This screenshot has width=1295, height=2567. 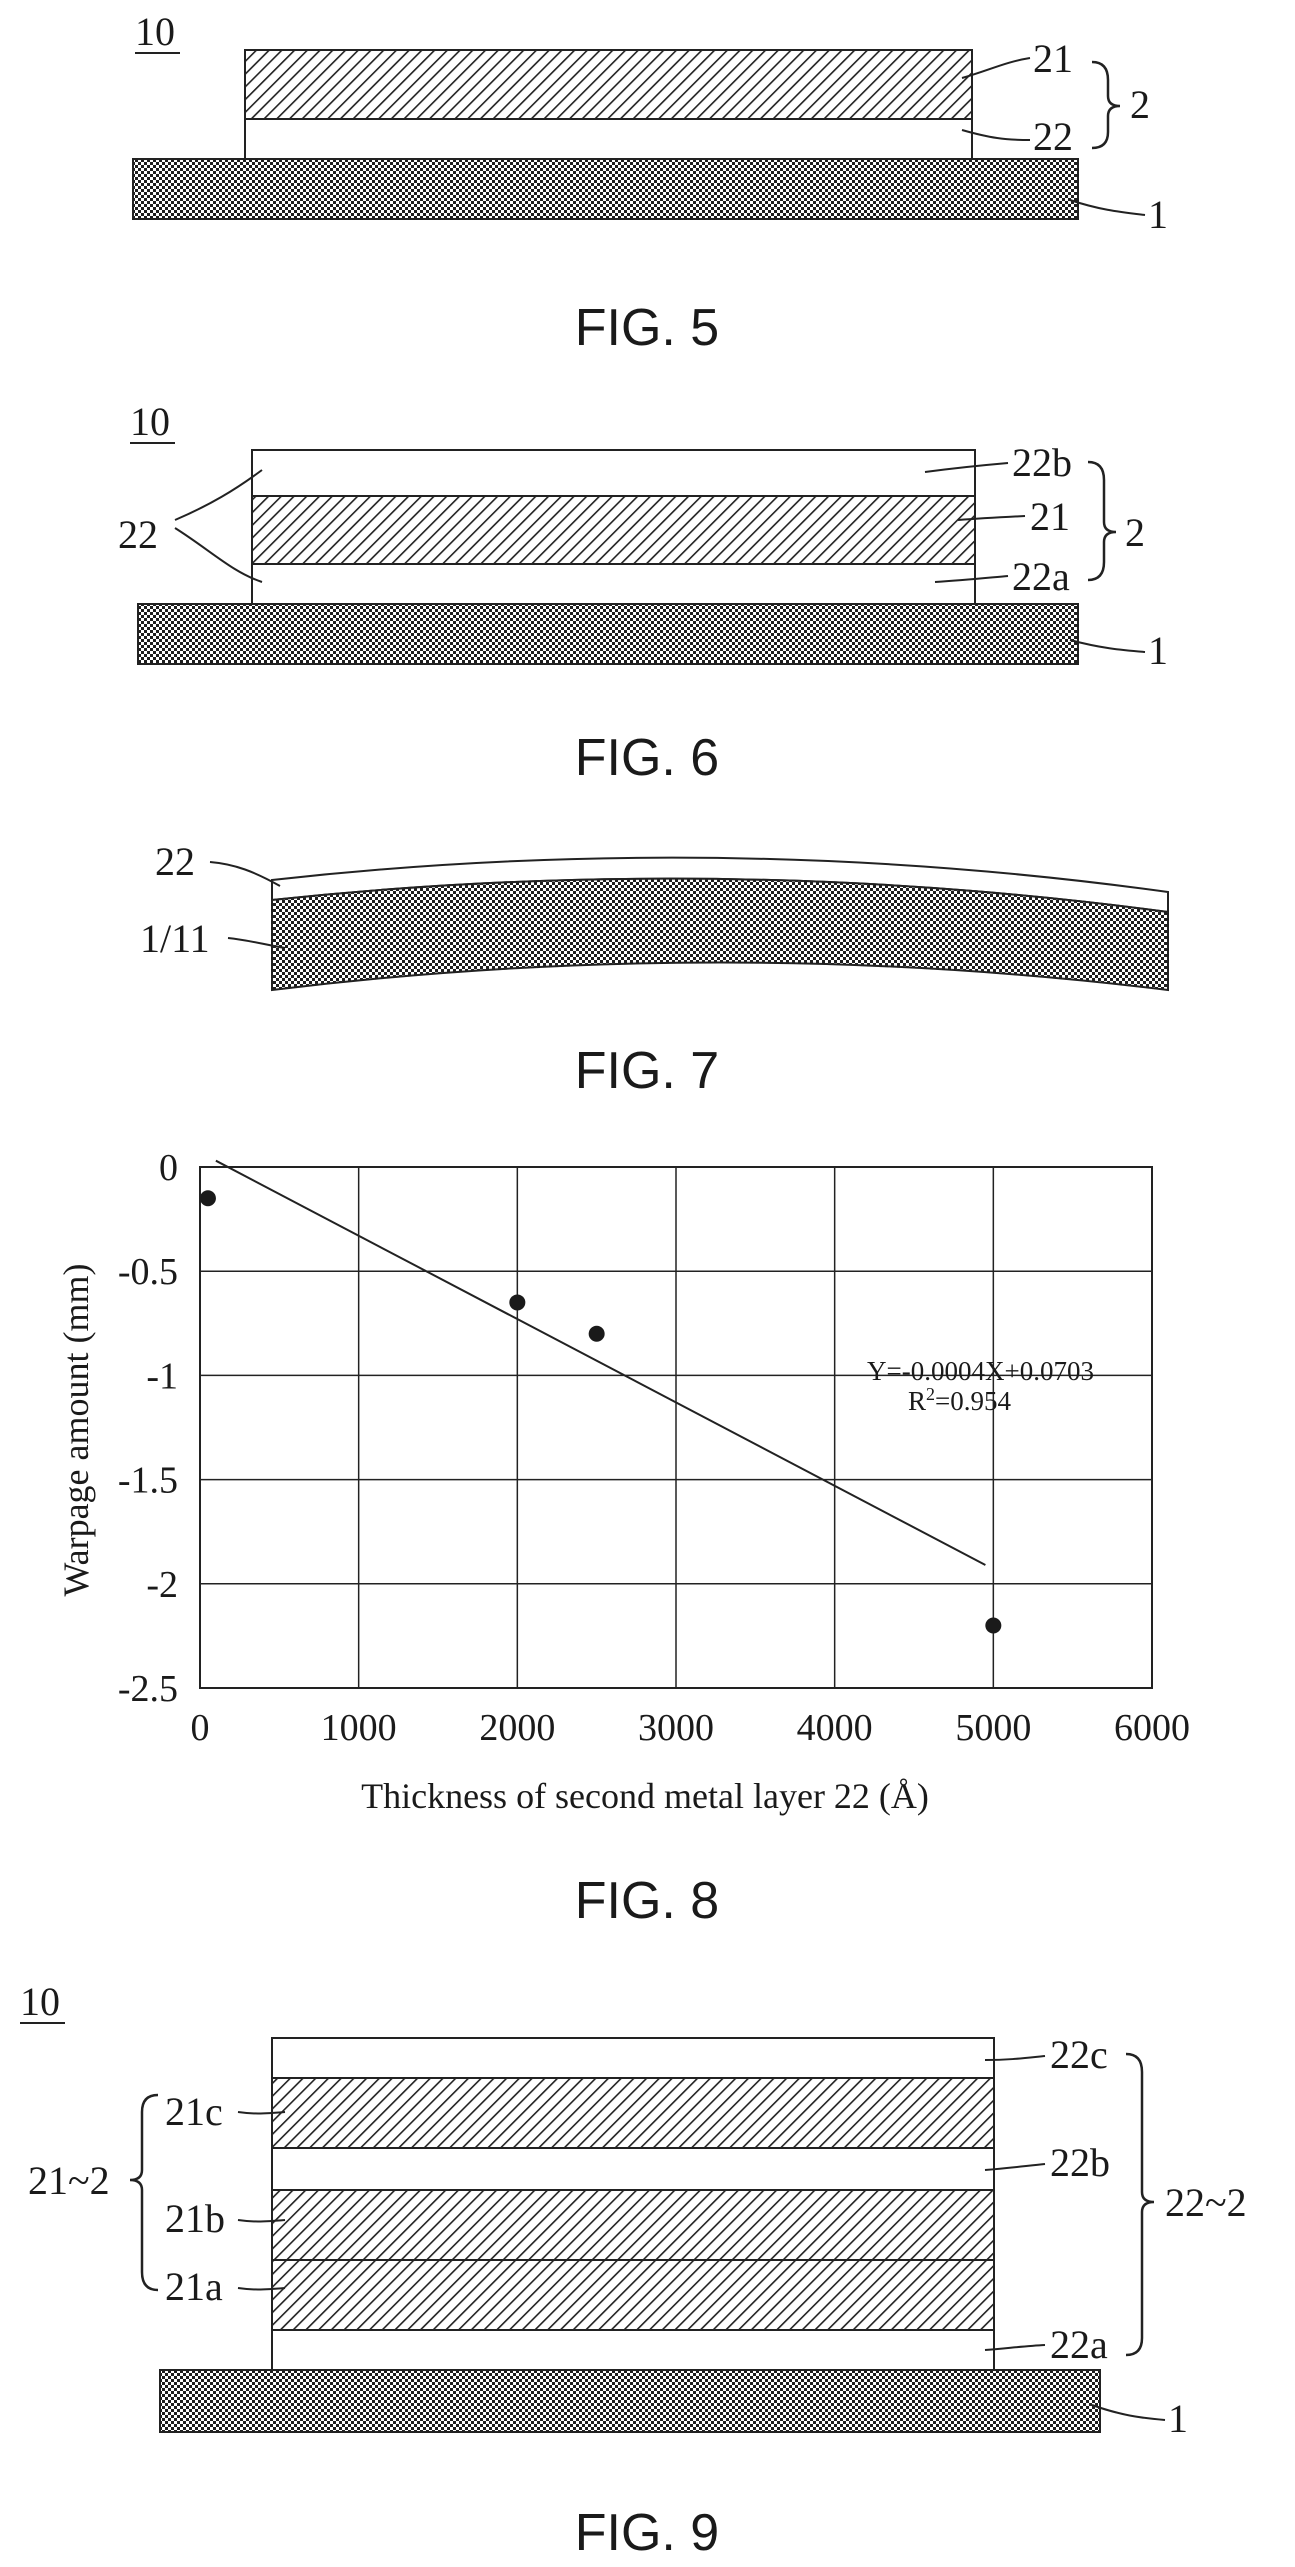 I want to click on fig6-device-ref: 10, so click(x=150, y=421).